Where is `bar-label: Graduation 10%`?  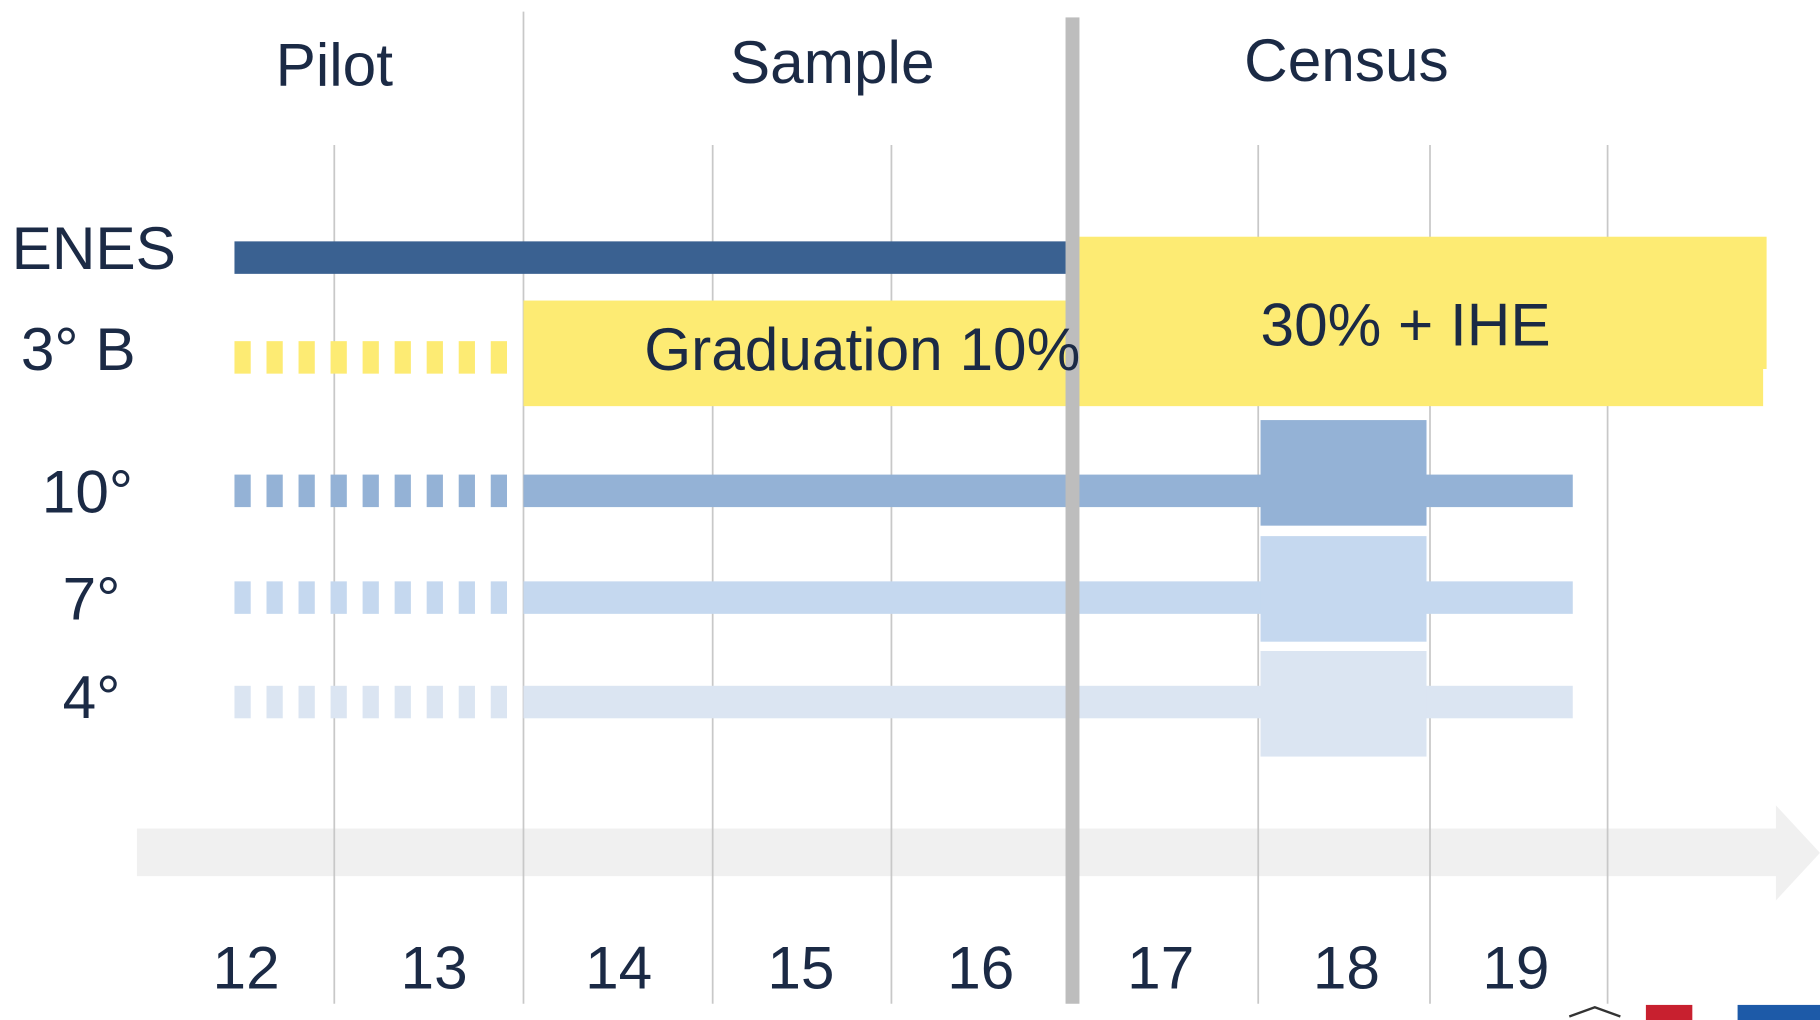
bar-label: Graduation 10% is located at coordinates (862, 349).